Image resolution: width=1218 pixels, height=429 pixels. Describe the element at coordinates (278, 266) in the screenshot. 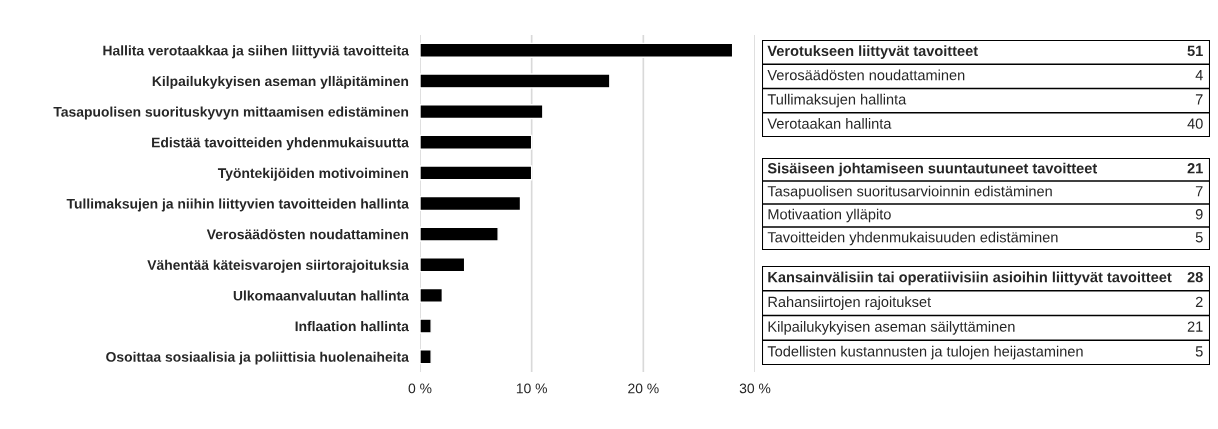

I see `y-tick-label: Vähentää käteisvarojen siirtorajoituksia` at that location.